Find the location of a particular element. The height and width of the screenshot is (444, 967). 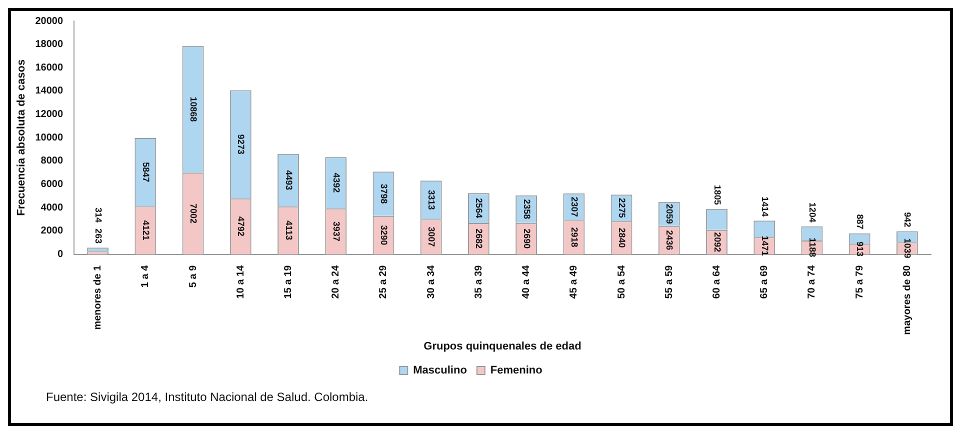

data-label: 263 is located at coordinates (98, 236).